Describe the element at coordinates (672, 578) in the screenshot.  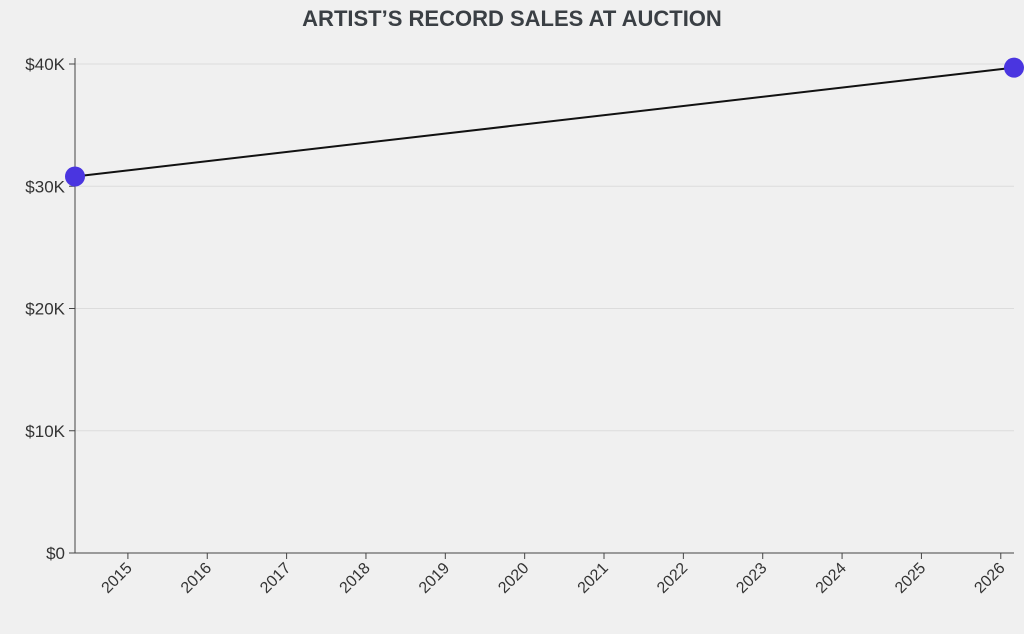
I see `x-tick-label: 2022` at that location.